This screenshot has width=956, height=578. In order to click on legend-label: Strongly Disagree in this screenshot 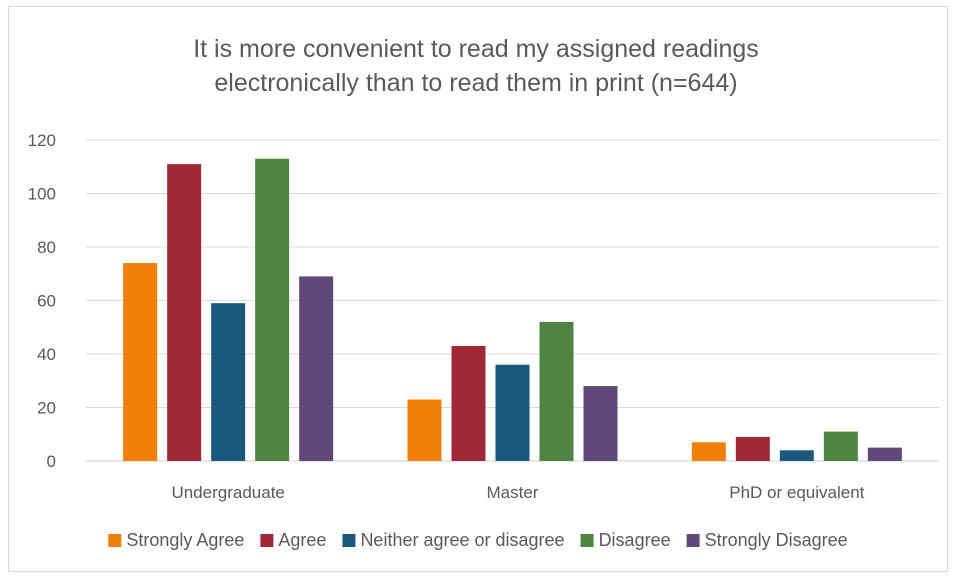, I will do `click(776, 540)`.